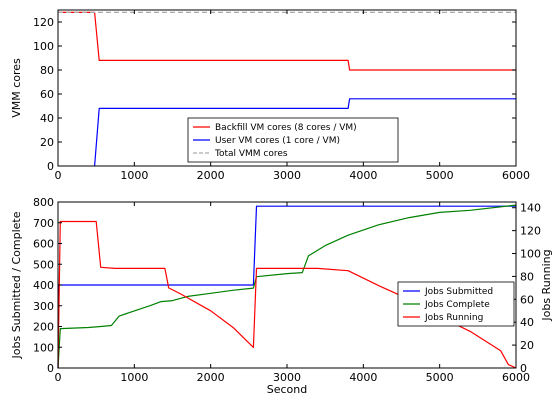  Describe the element at coordinates (453, 318) in the screenshot. I see `legend-label: Jobs Running` at that location.